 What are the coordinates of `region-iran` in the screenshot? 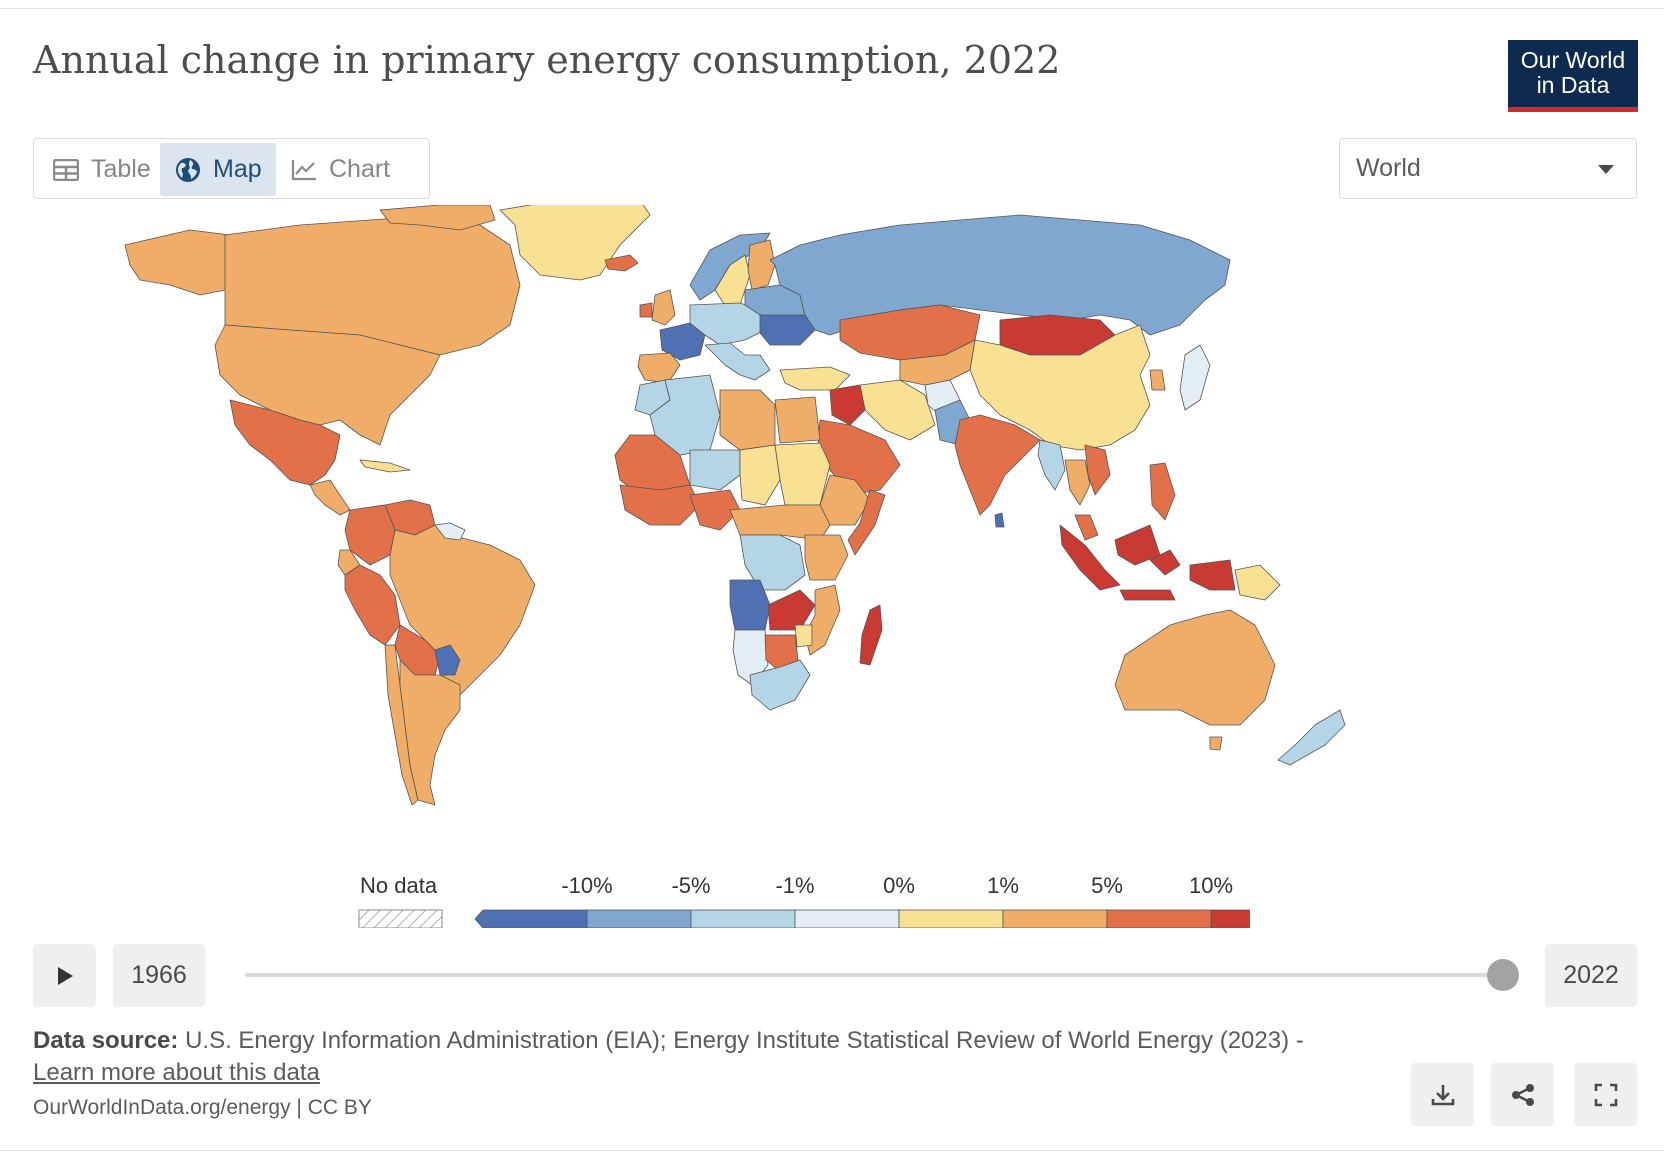 It's located at (897, 410).